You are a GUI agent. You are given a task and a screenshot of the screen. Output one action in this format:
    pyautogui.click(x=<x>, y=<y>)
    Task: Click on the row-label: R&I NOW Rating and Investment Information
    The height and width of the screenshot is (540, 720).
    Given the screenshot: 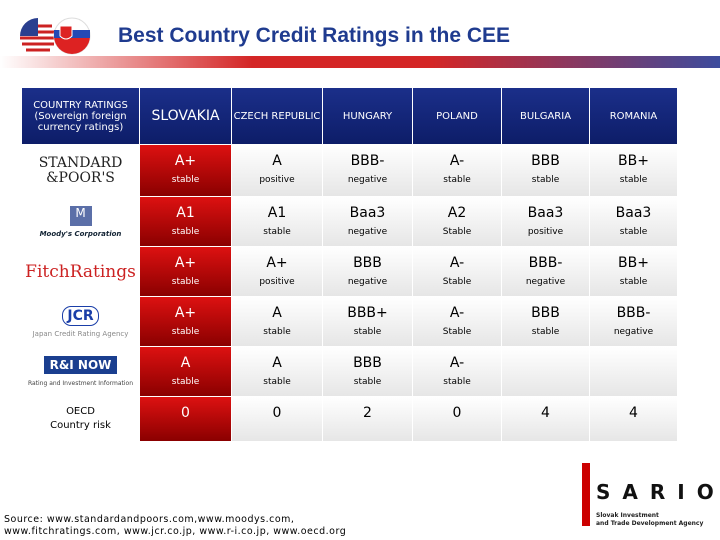 What is the action you would take?
    pyautogui.click(x=81, y=372)
    